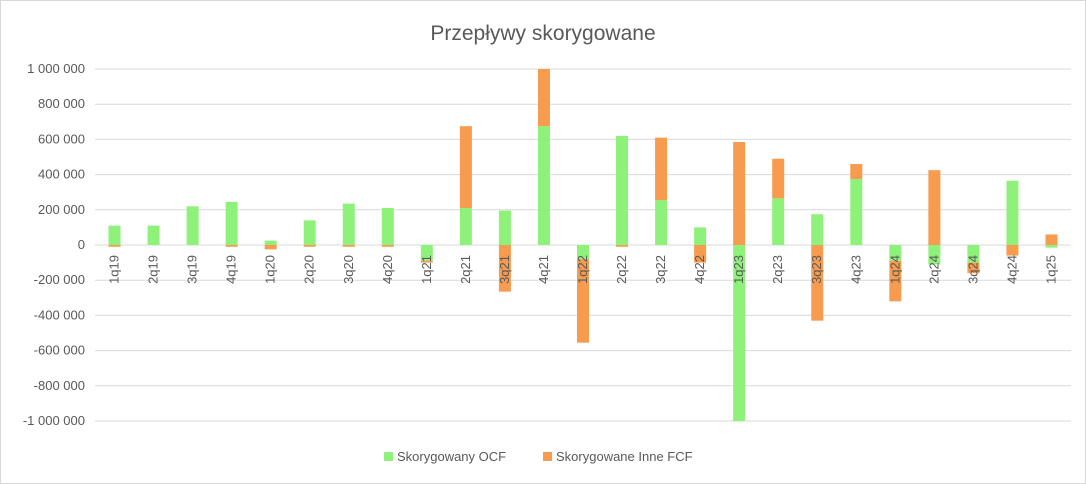 The image size is (1086, 484). I want to click on x-tick-label: 2q23, so click(777, 269).